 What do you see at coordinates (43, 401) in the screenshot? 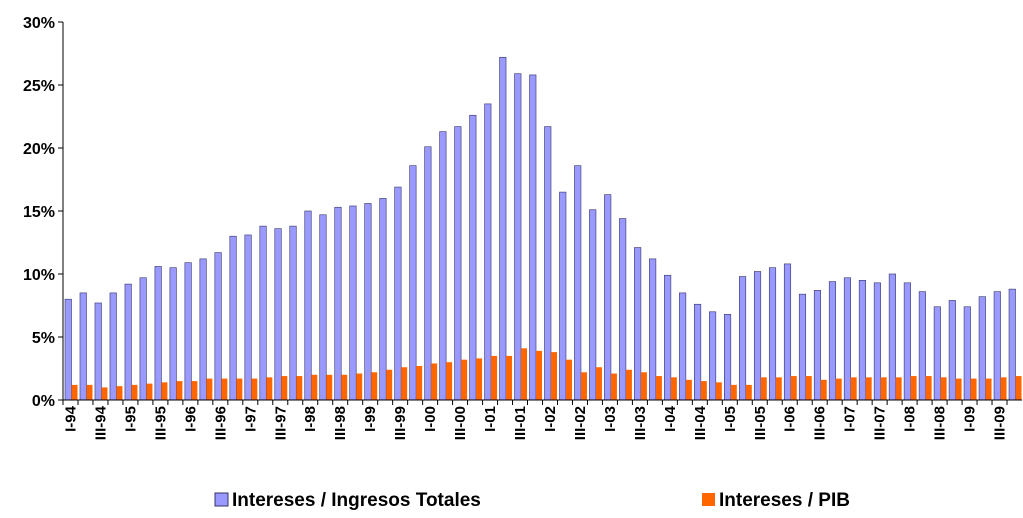
I see `y-tick-label: 0%` at bounding box center [43, 401].